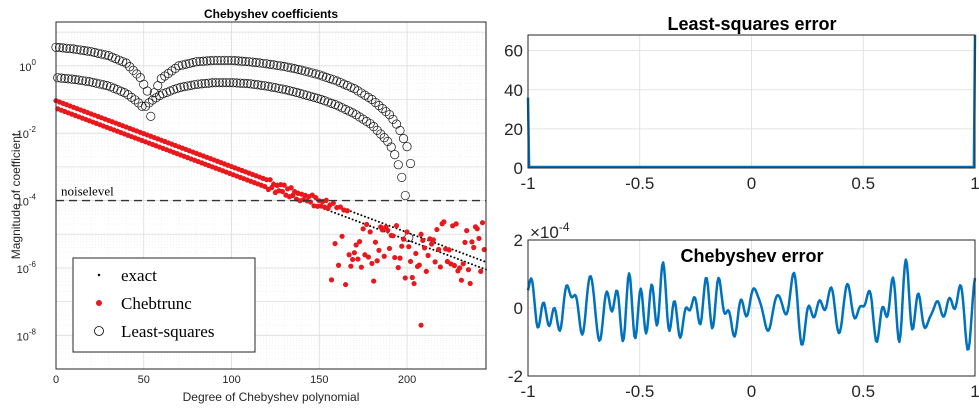  Describe the element at coordinates (527, 391) in the screenshot. I see `cheb-xtick-label: -1` at that location.